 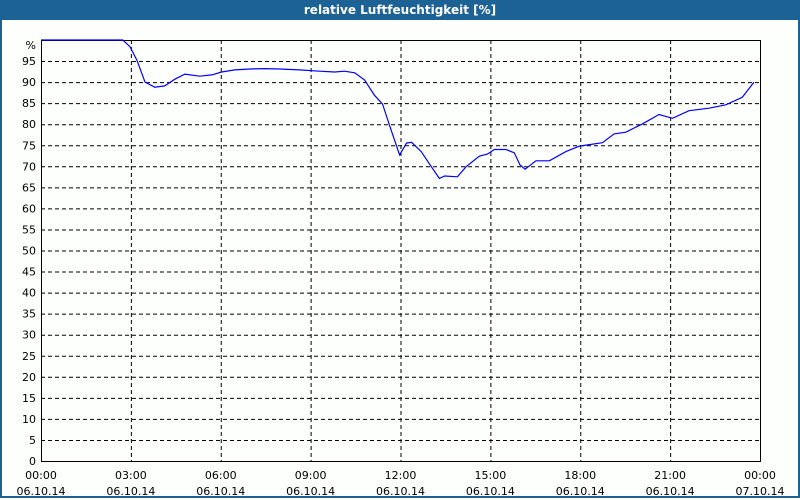 I want to click on y-tick-label: 90, so click(x=29, y=82).